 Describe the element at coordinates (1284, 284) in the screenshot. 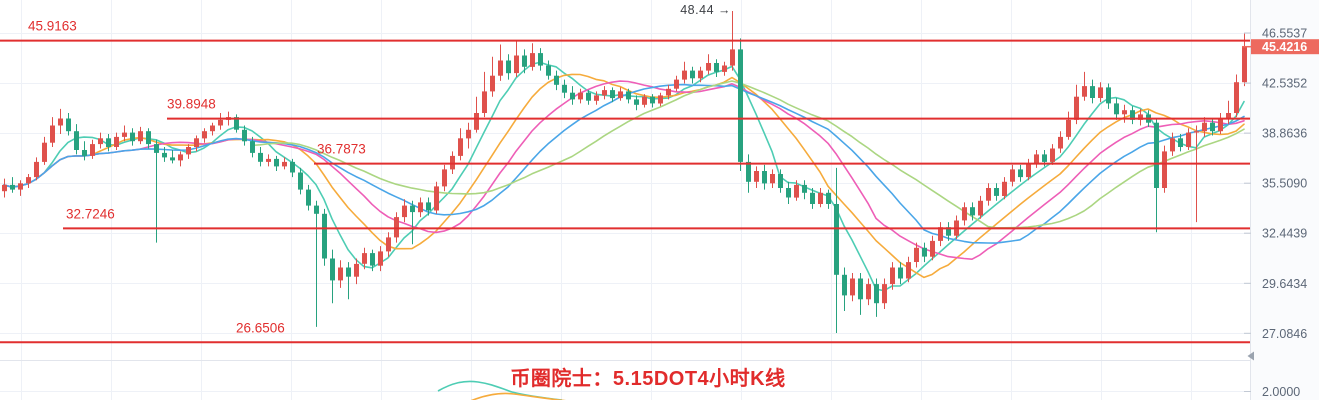

I see `axis-tick-label: 29.6434` at that location.